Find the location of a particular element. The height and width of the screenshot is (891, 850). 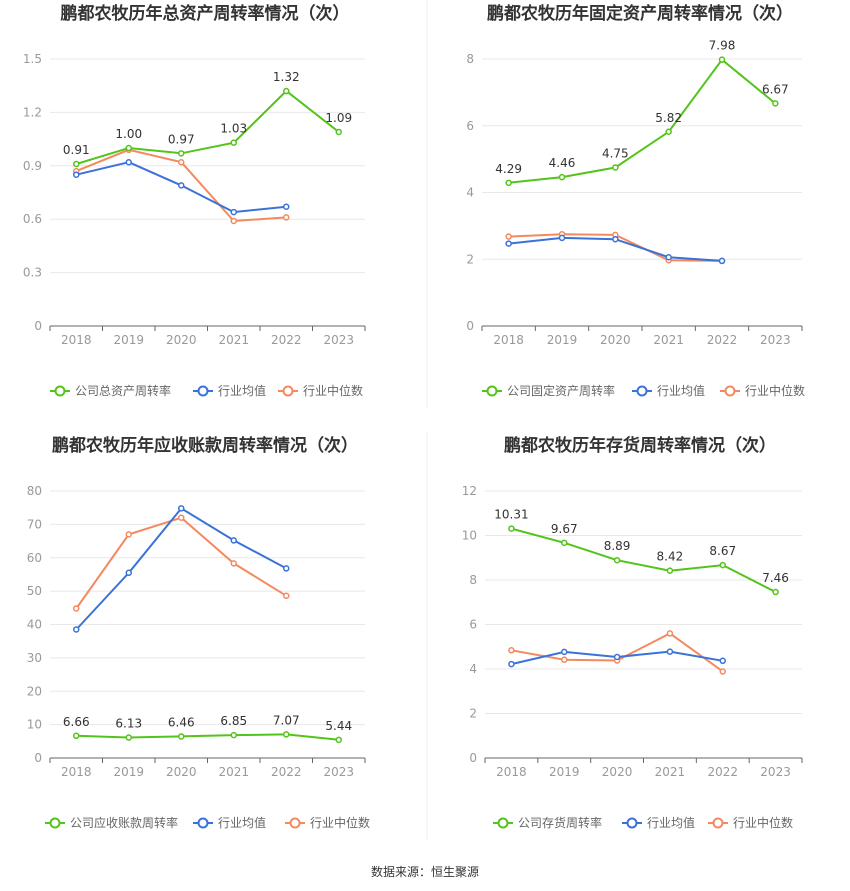

data-label: 5.44 is located at coordinates (338, 726).